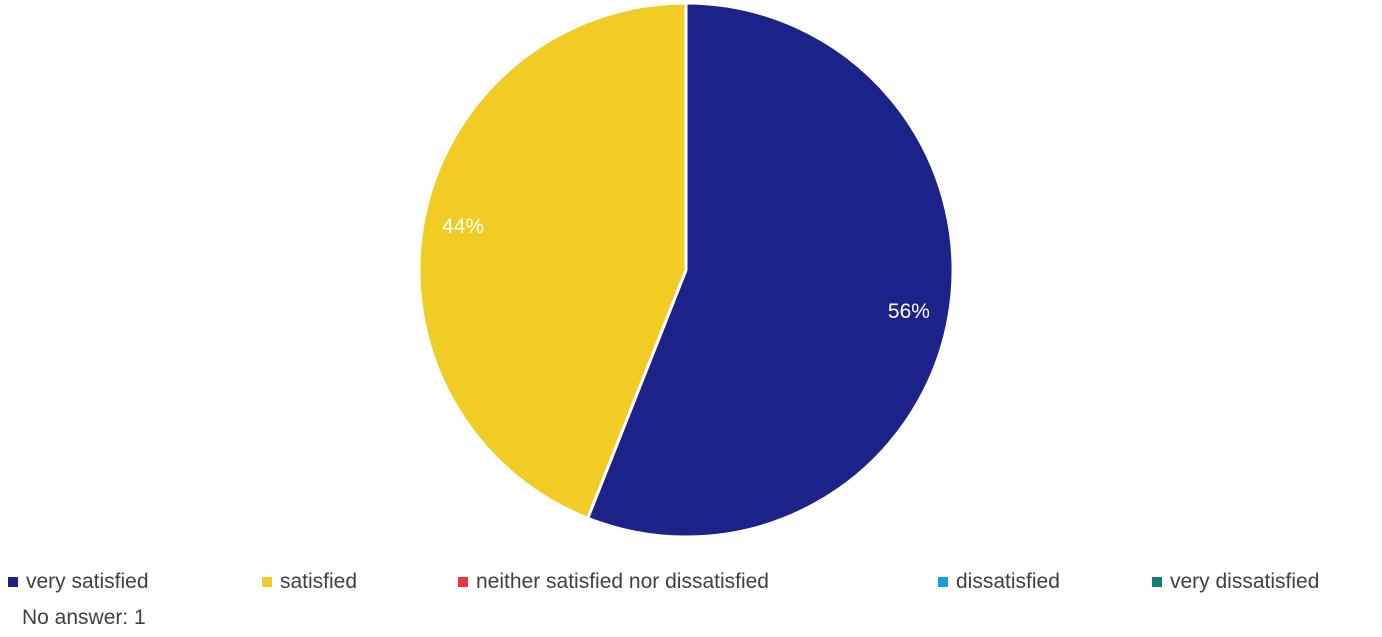 This screenshot has height=637, width=1382. I want to click on legend-swatch-neither, so click(463, 582).